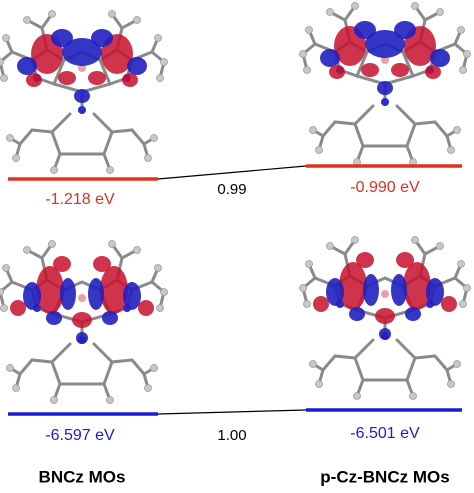 This screenshot has height=493, width=474. Describe the element at coordinates (80, 199) in the screenshot. I see `energy-label: -1.218 eV` at that location.